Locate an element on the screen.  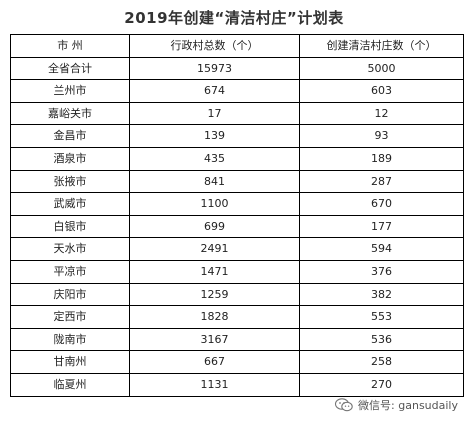
table-row: 定西市 1828 553 is located at coordinates (237, 317).